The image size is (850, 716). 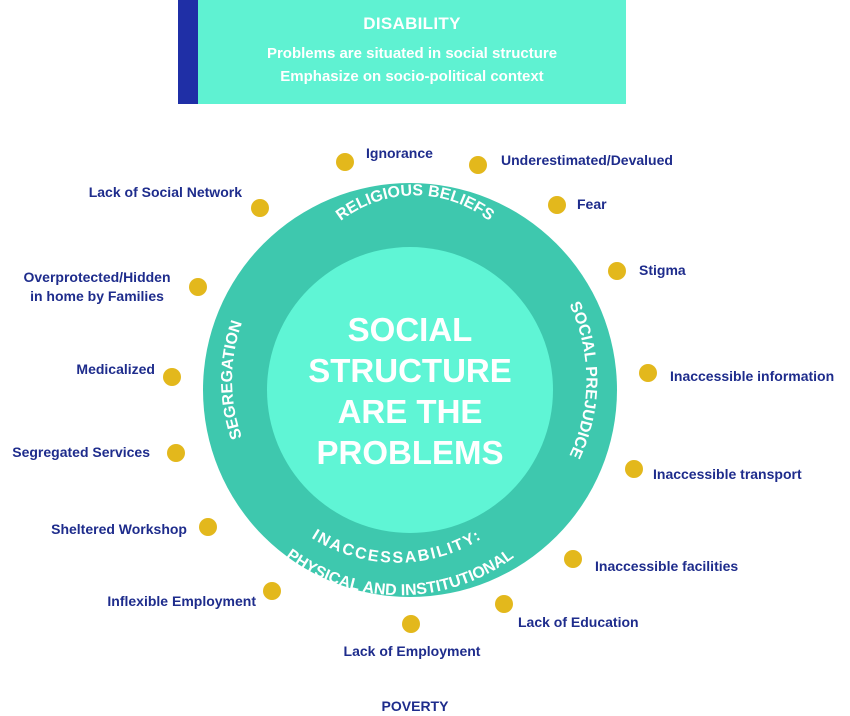 I want to click on label-sheltered-workshop: Sheltered Workshop, so click(x=119, y=529).